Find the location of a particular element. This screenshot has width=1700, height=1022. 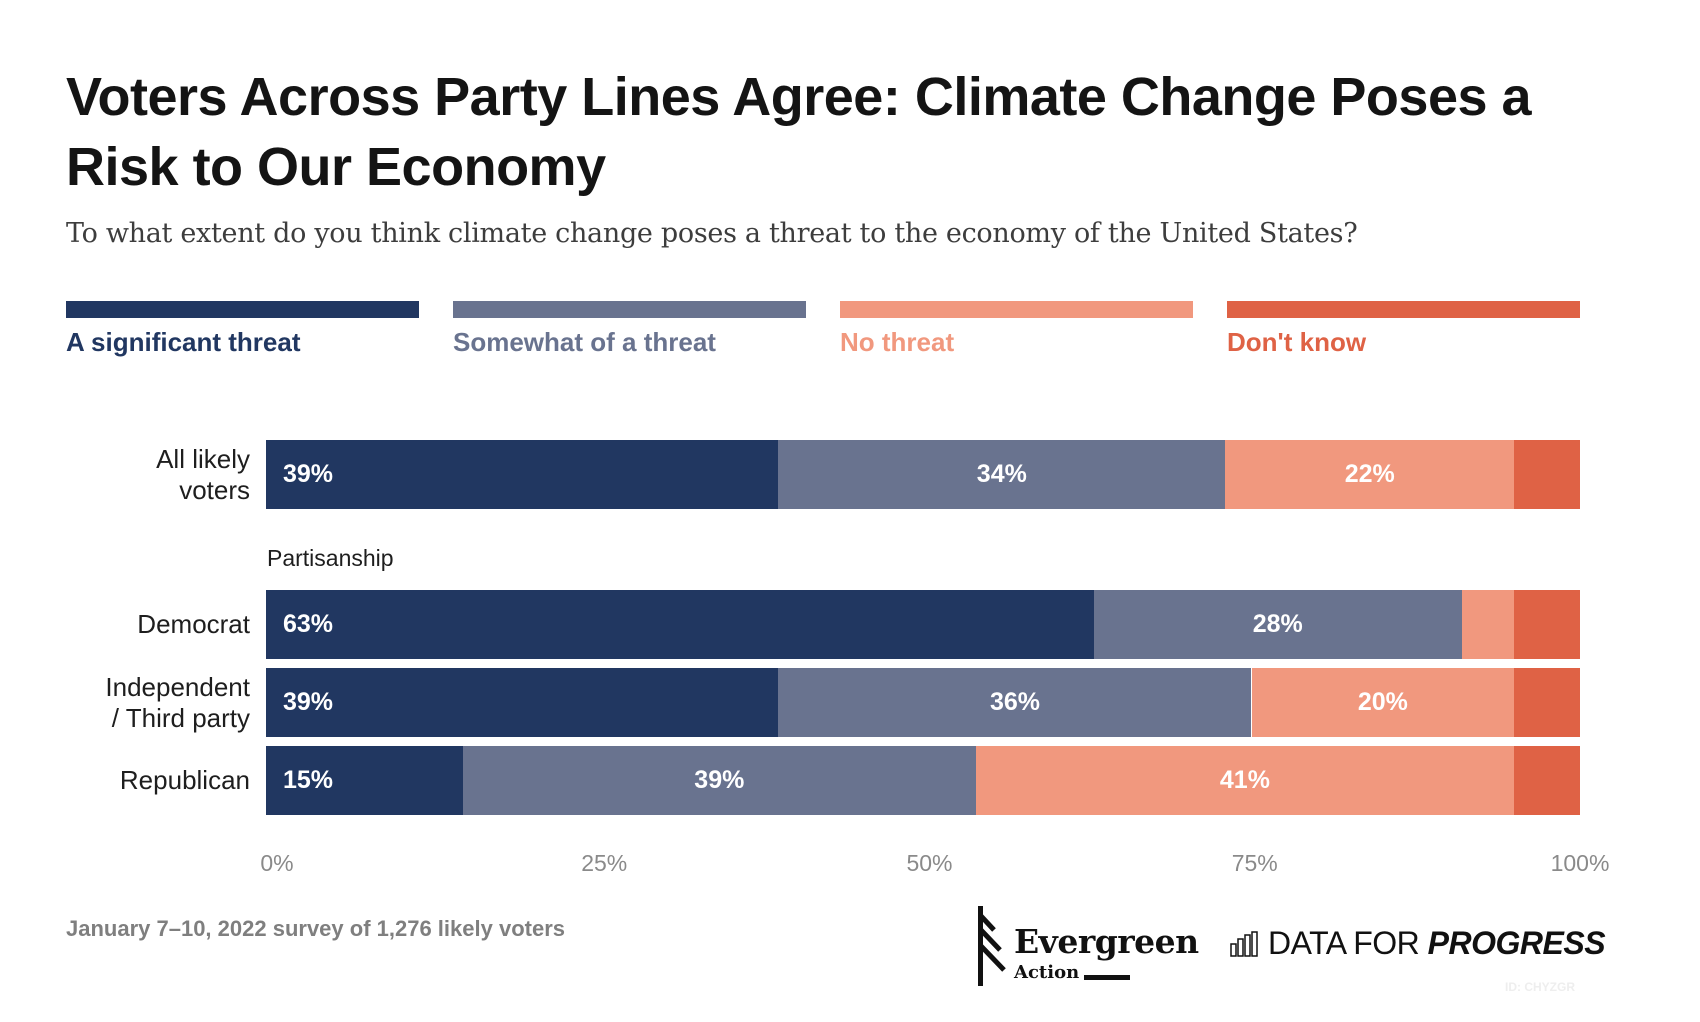

evergreen-rule is located at coordinates (1107, 977).